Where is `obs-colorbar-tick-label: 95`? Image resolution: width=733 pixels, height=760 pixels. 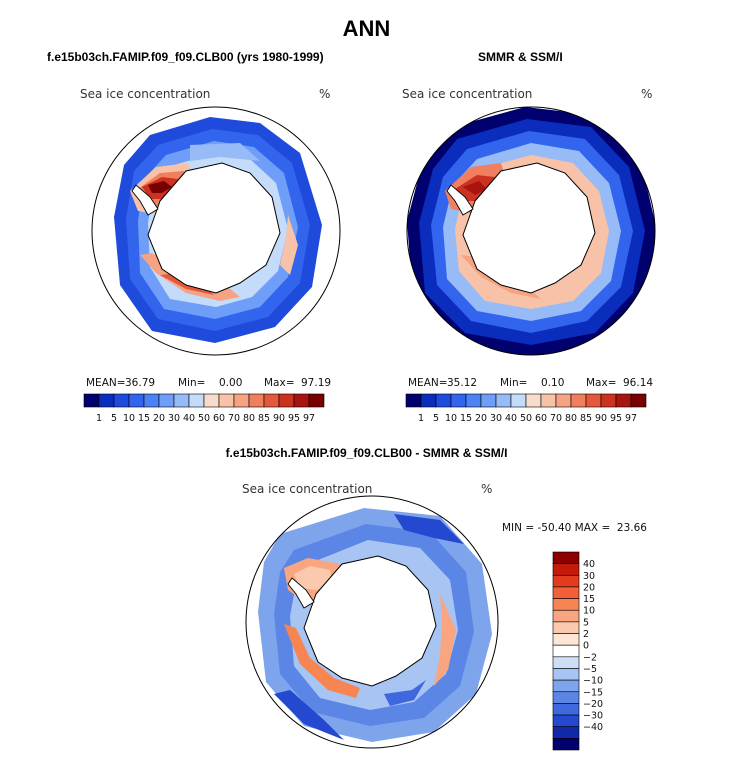
obs-colorbar-tick-label: 95 is located at coordinates (616, 418).